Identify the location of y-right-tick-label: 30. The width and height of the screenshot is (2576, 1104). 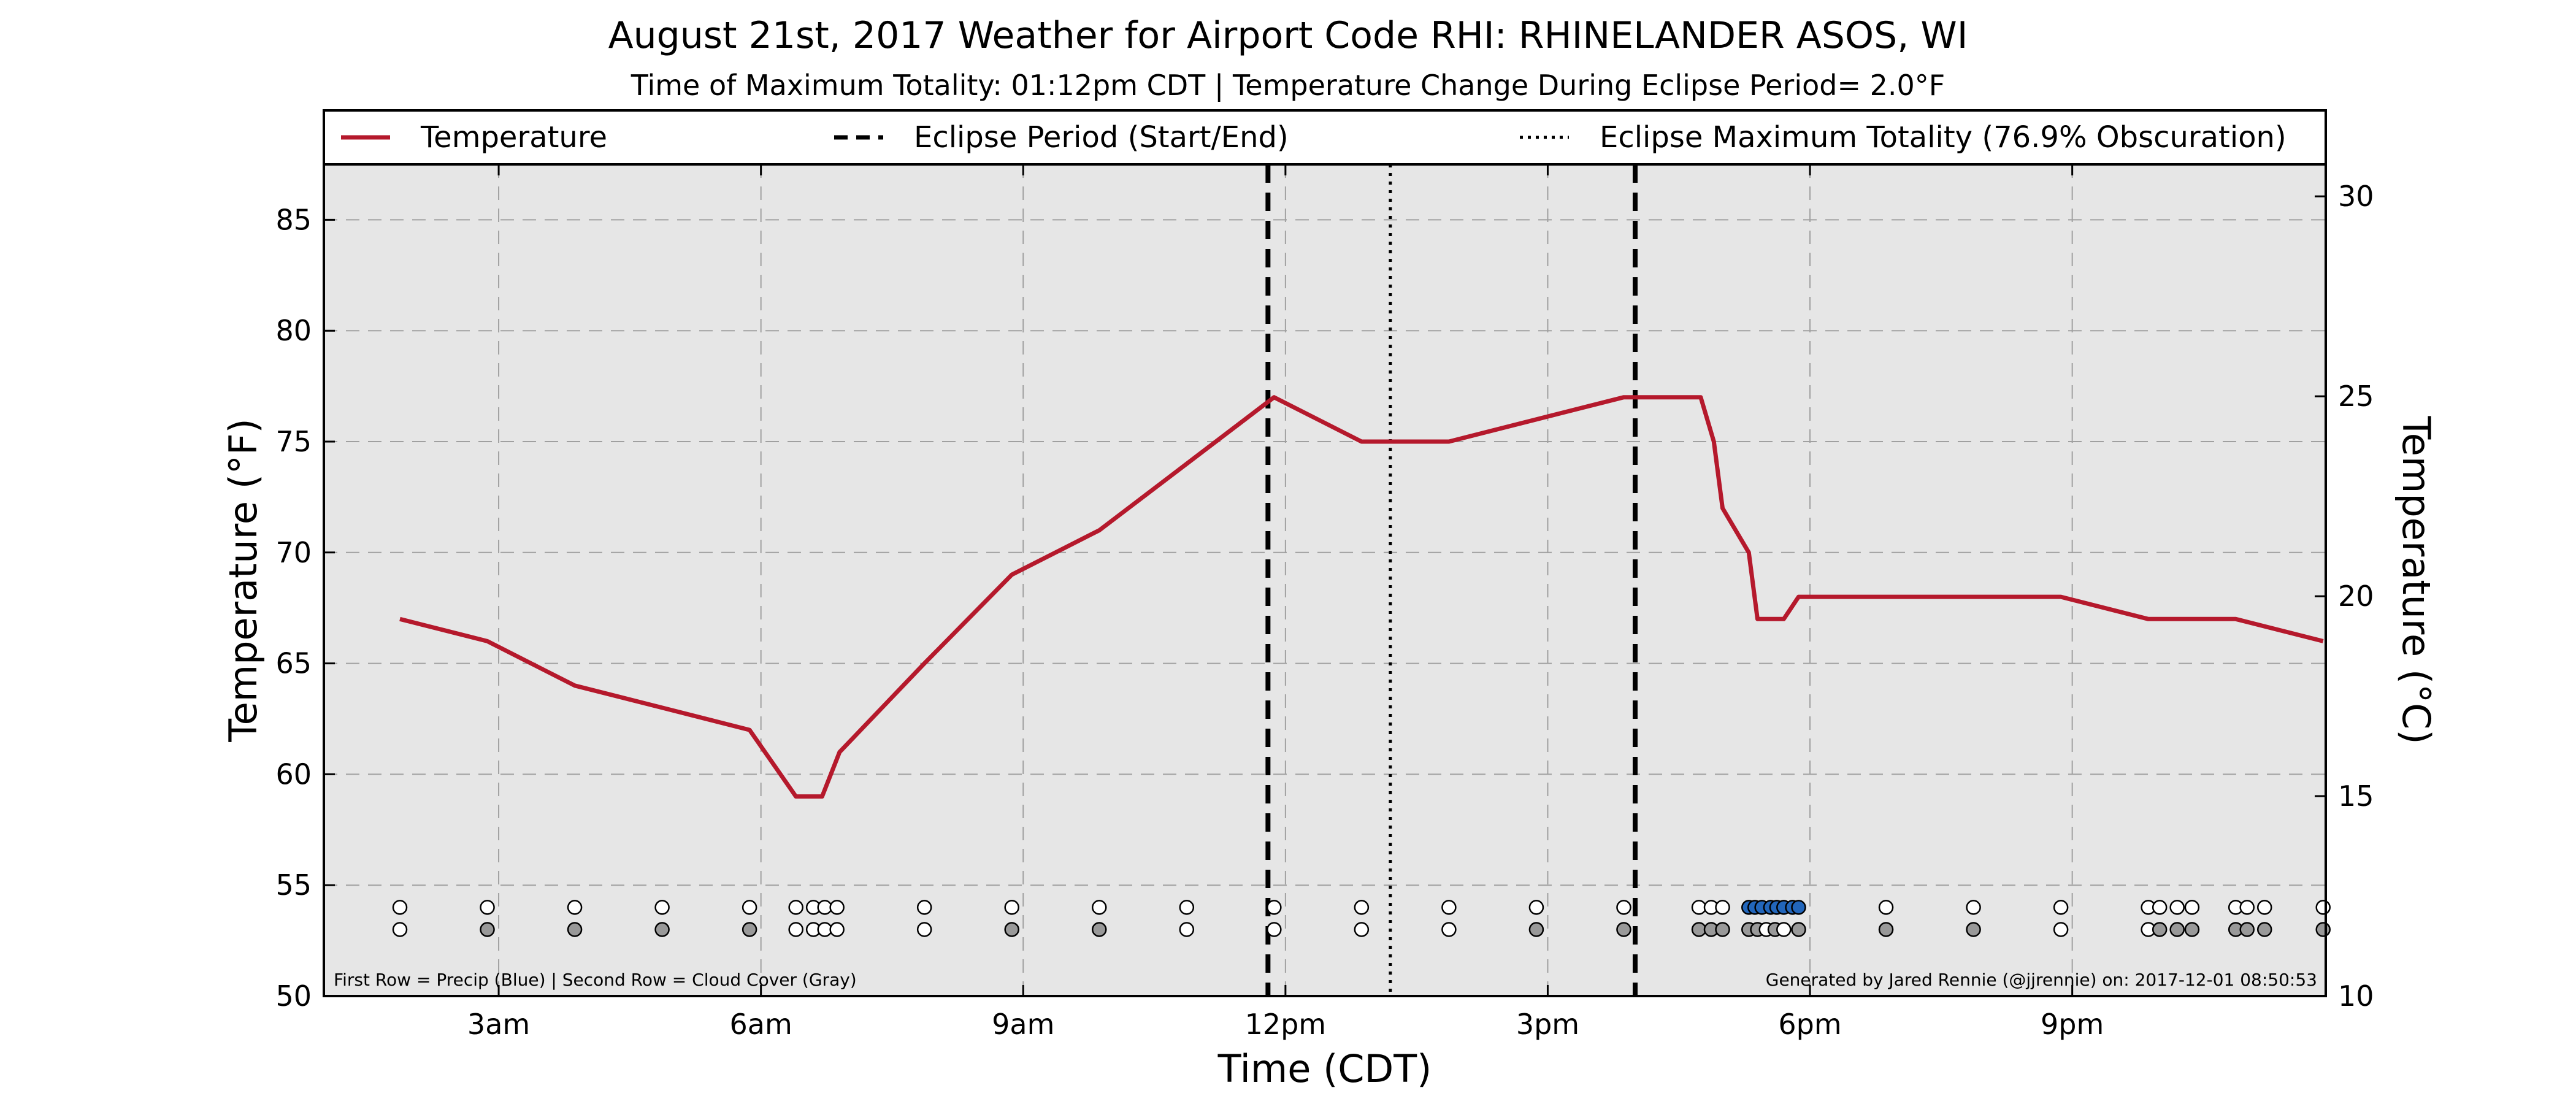
(2356, 196).